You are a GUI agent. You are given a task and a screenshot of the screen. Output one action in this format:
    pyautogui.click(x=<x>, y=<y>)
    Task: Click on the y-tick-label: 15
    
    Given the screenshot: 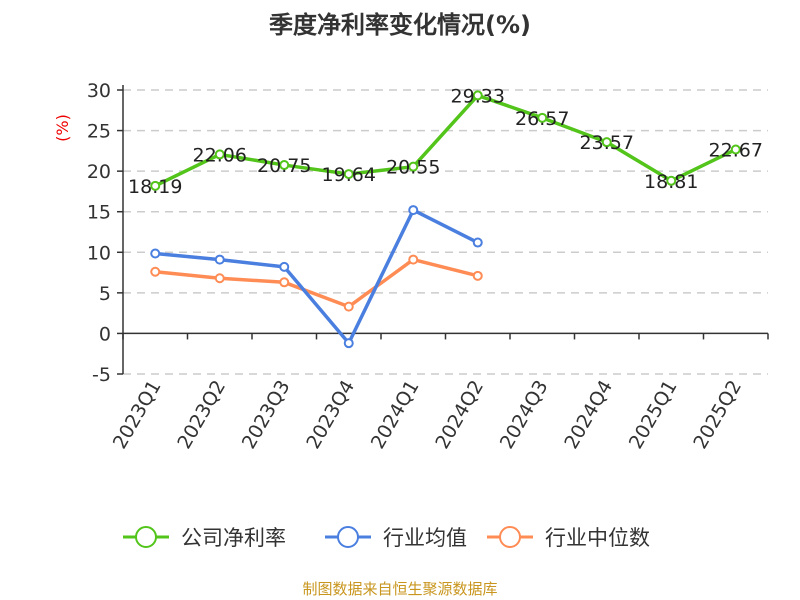 What is the action you would take?
    pyautogui.click(x=99, y=213)
    